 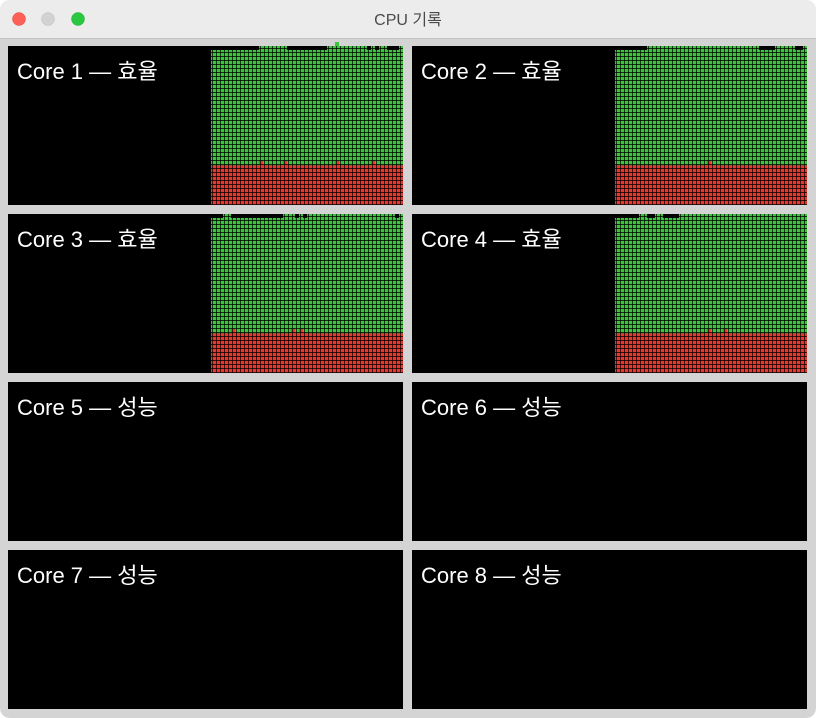 I want to click on minimize-button, so click(x=48, y=19).